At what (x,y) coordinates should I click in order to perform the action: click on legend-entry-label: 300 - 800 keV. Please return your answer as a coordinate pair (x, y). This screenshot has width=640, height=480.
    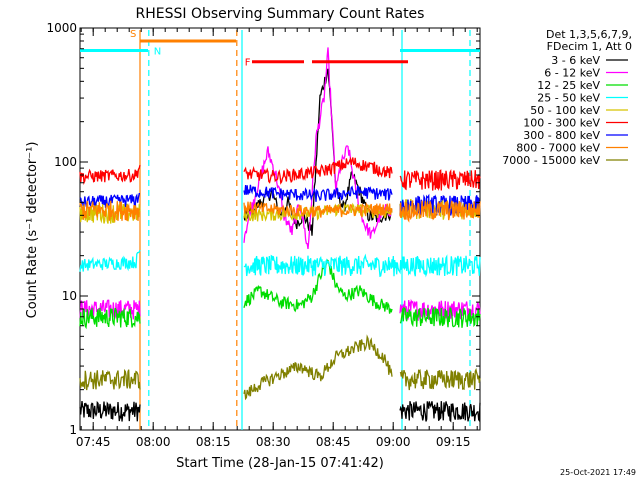
    Looking at the image, I should click on (561, 135).